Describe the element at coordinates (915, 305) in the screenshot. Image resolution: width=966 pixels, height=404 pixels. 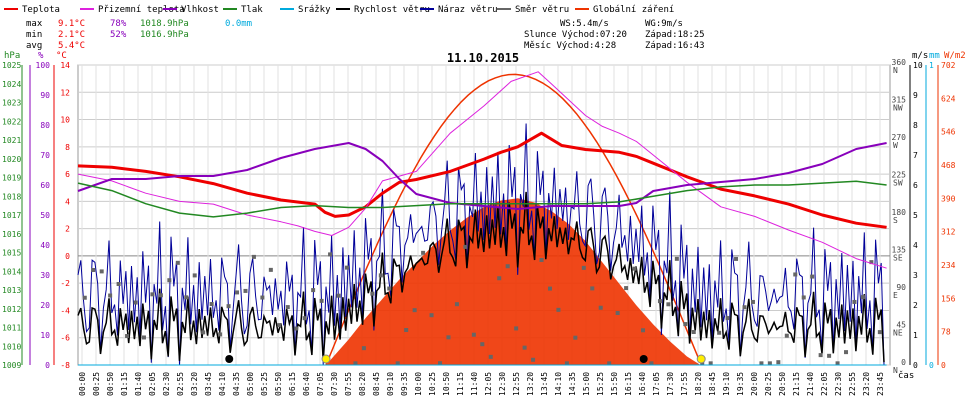
I see `tick-label-windspeed: 2` at that location.